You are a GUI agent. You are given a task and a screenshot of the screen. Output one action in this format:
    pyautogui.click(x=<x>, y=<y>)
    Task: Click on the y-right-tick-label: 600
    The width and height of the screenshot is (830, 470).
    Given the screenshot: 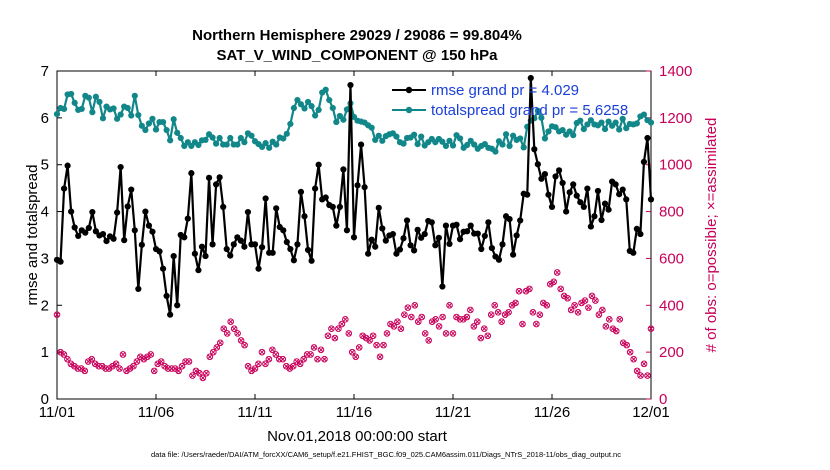 What is the action you would take?
    pyautogui.click(x=671, y=258)
    